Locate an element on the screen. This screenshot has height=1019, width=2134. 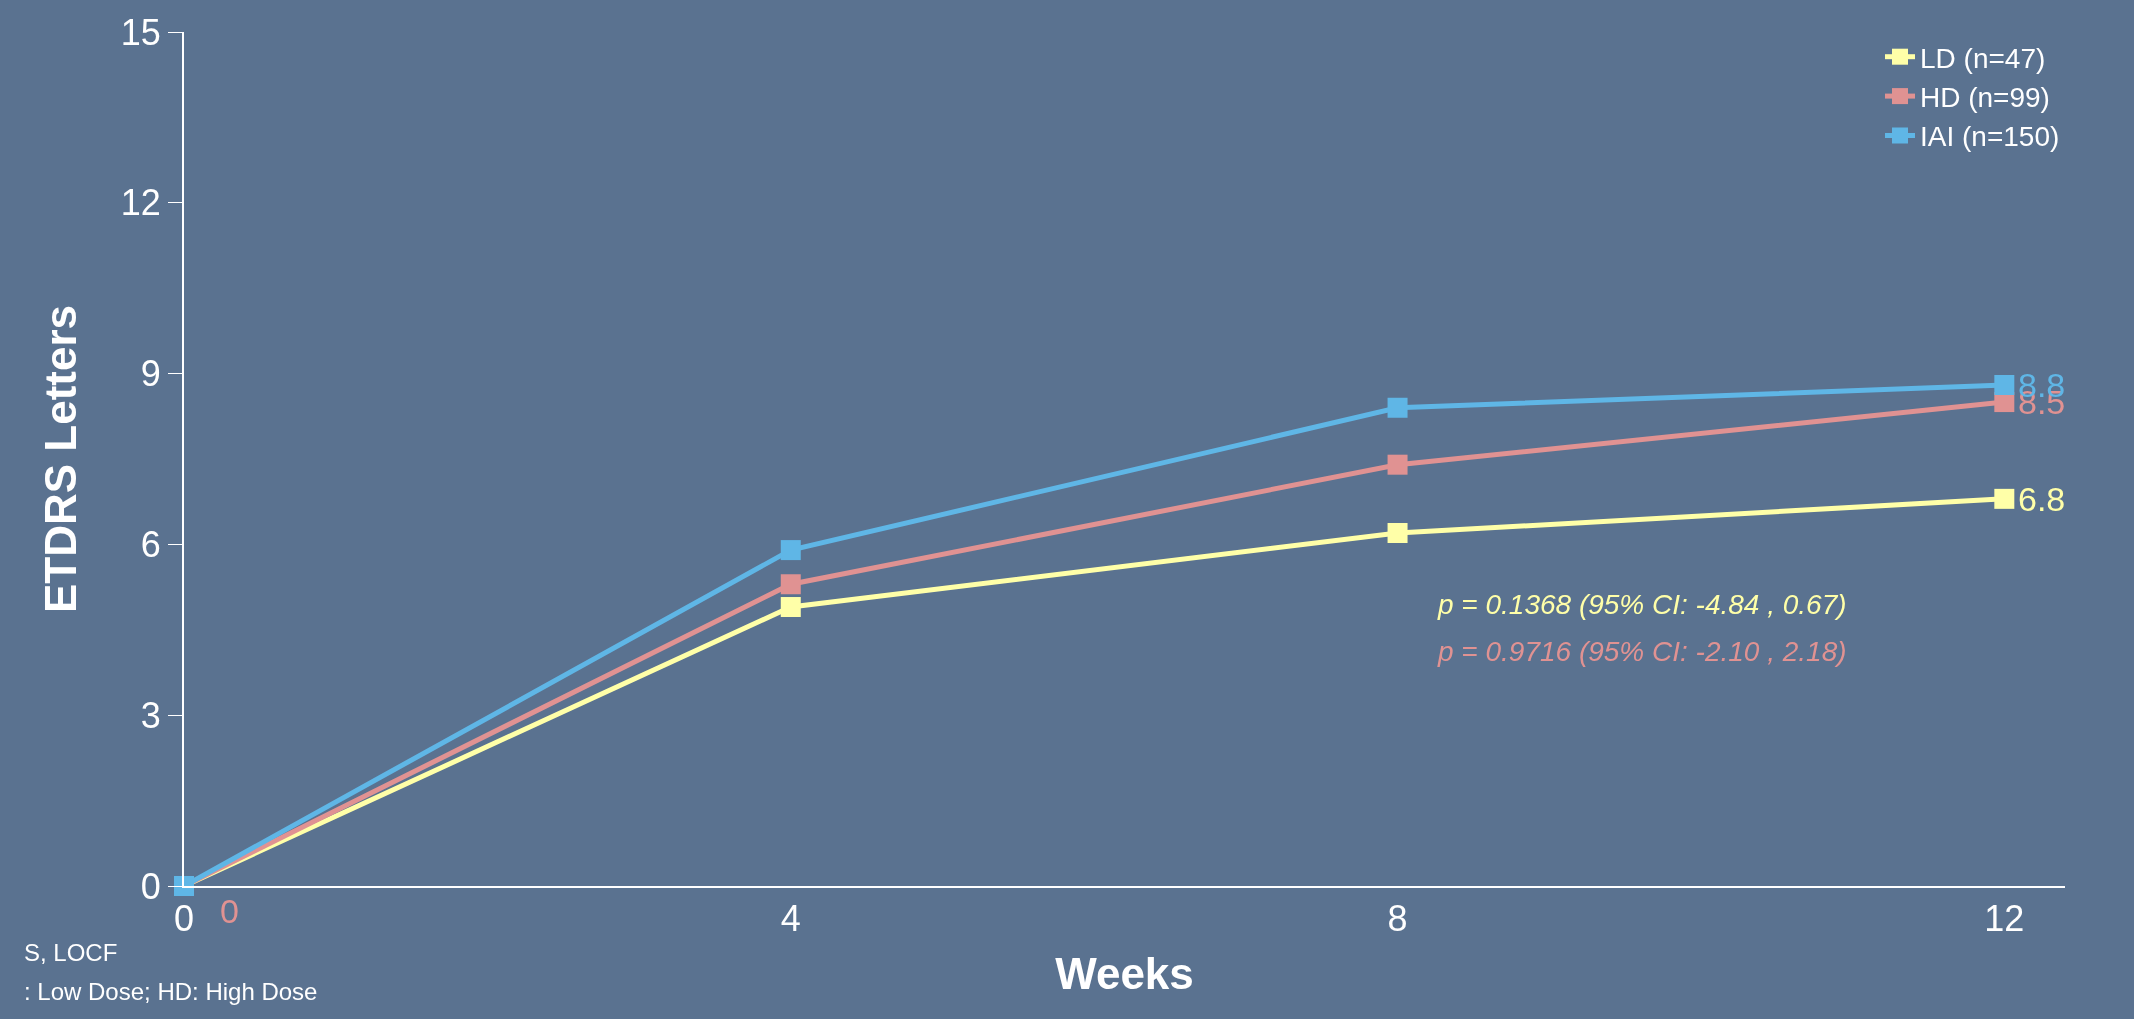
legend-label: IAI (n=150) is located at coordinates (1990, 137).